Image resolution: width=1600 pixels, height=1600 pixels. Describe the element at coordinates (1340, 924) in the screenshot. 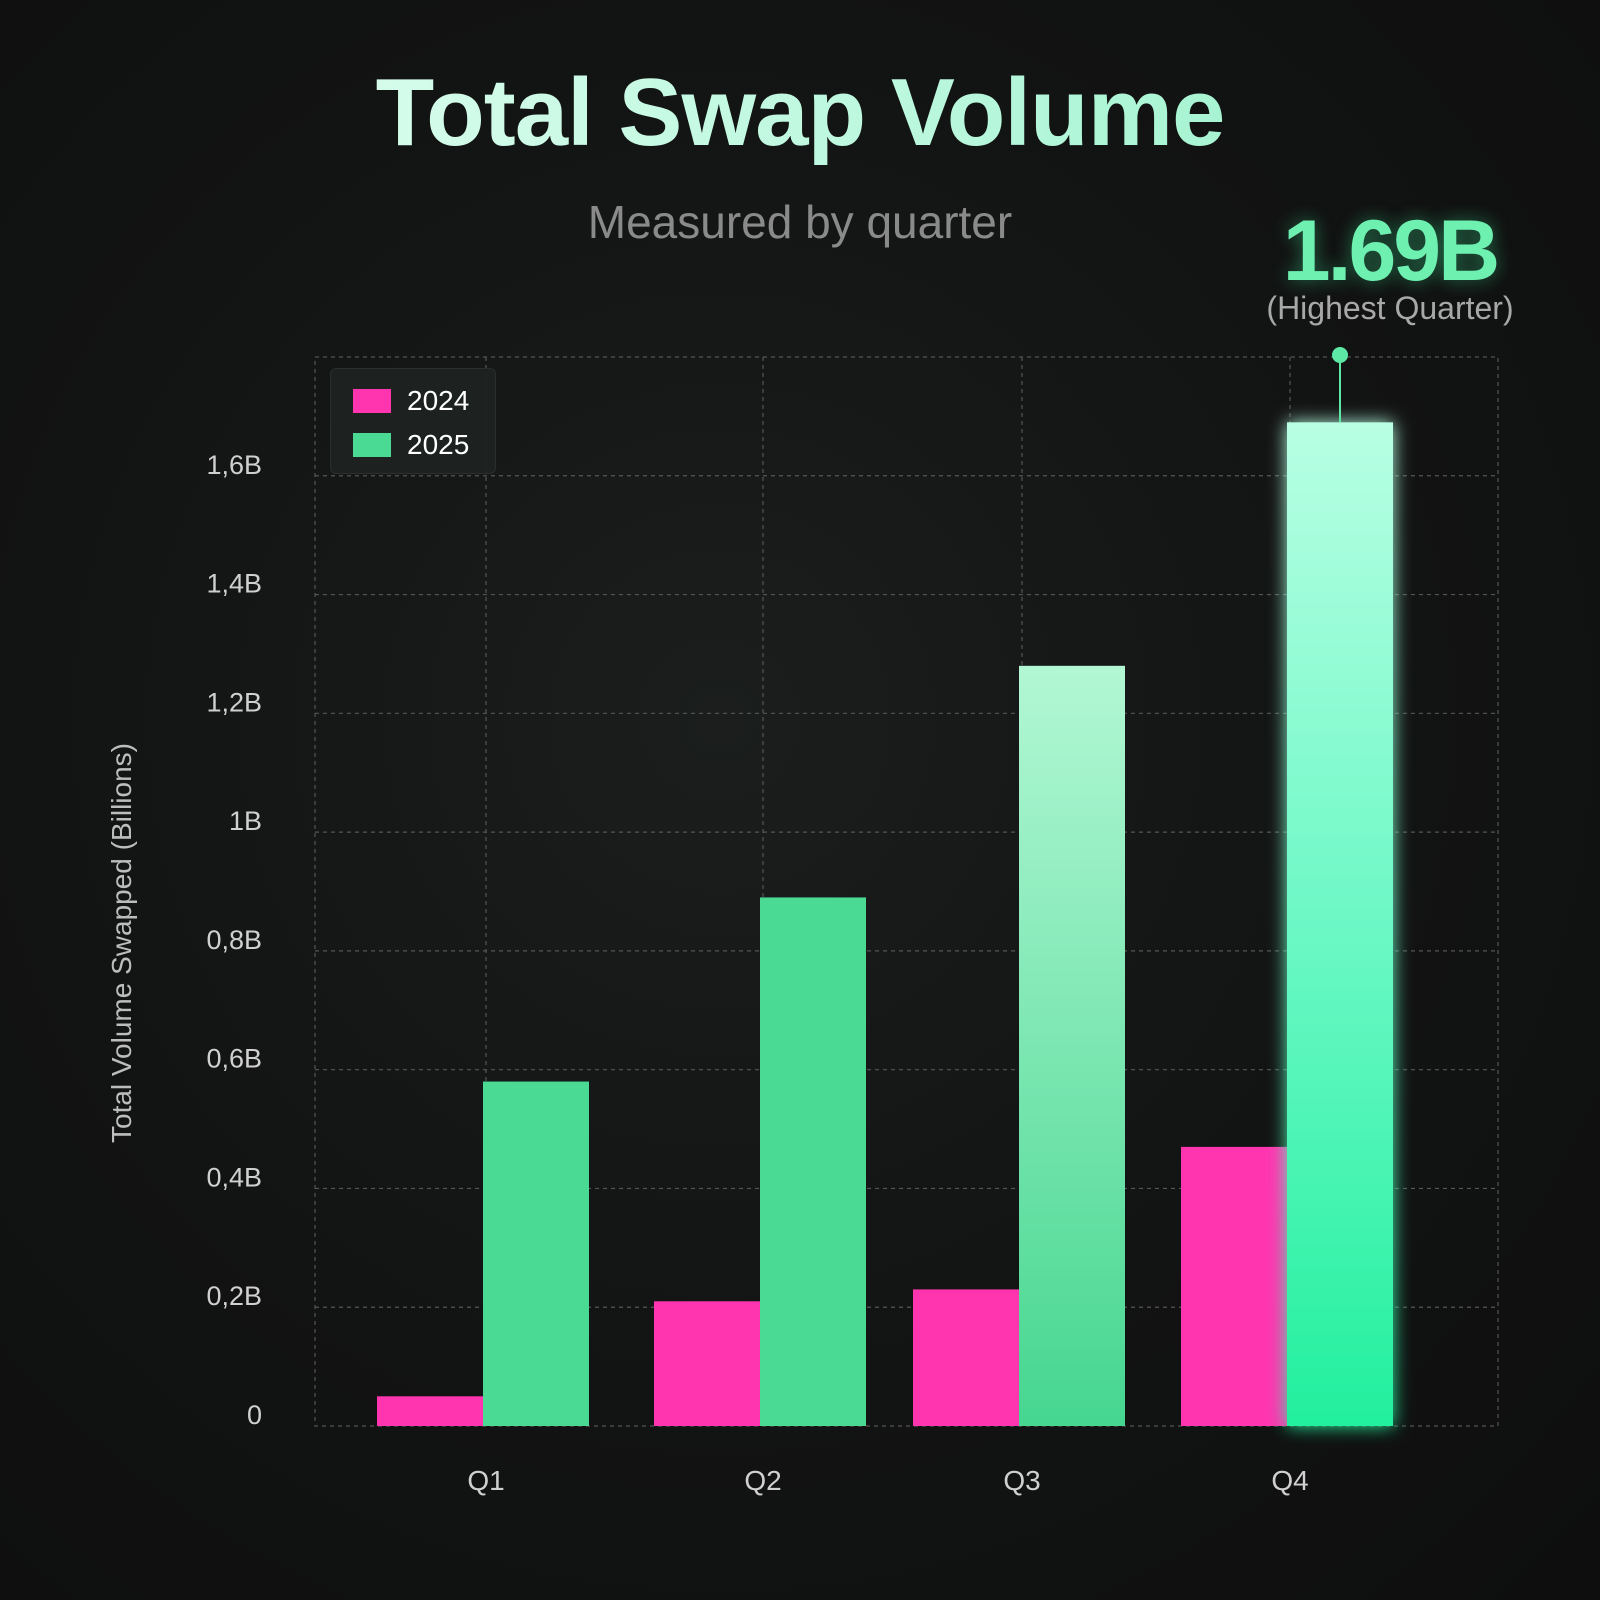

I see `bar-2025-Q4` at that location.